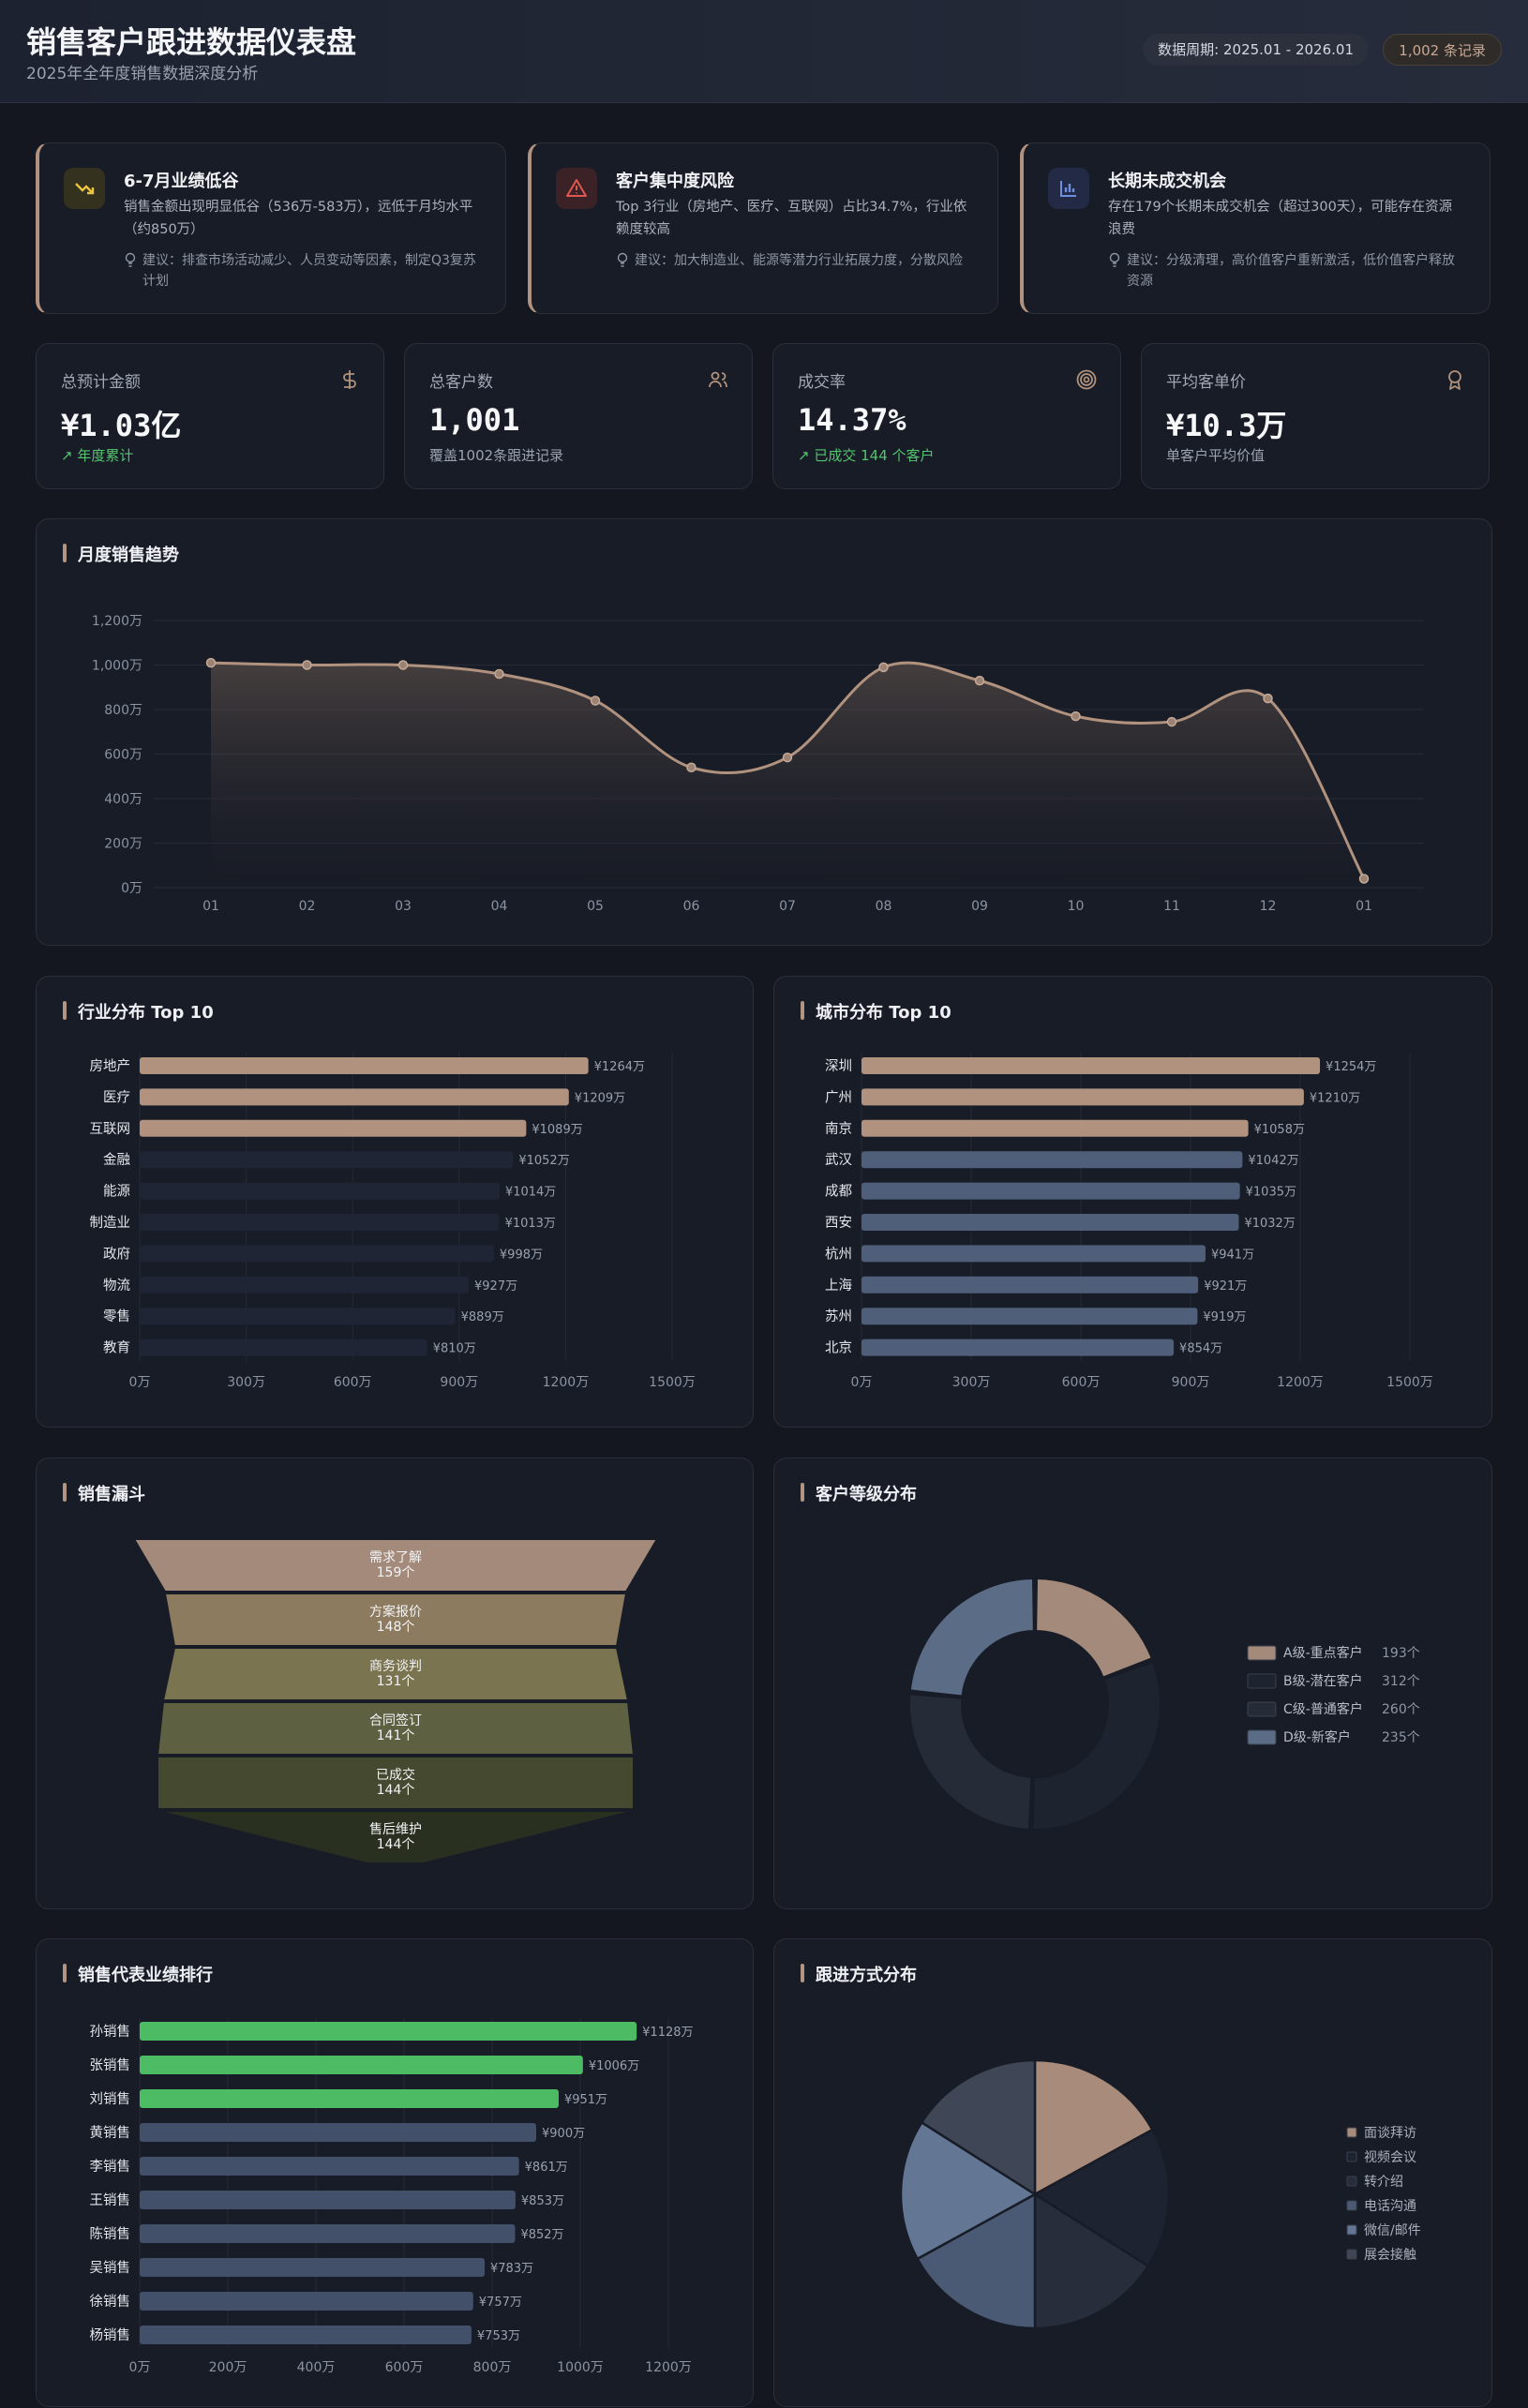 The width and height of the screenshot is (1528, 2408). Describe the element at coordinates (396, 1735) in the screenshot. I see `funnel-stage-count: 141个` at that location.